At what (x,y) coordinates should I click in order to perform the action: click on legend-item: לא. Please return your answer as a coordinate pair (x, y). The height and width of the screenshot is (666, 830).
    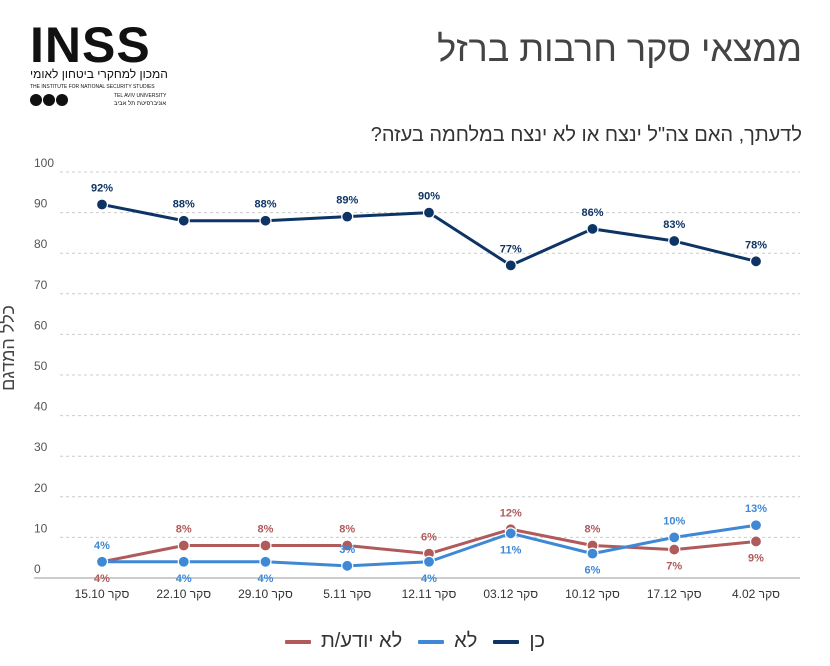
    Looking at the image, I should click on (447, 641).